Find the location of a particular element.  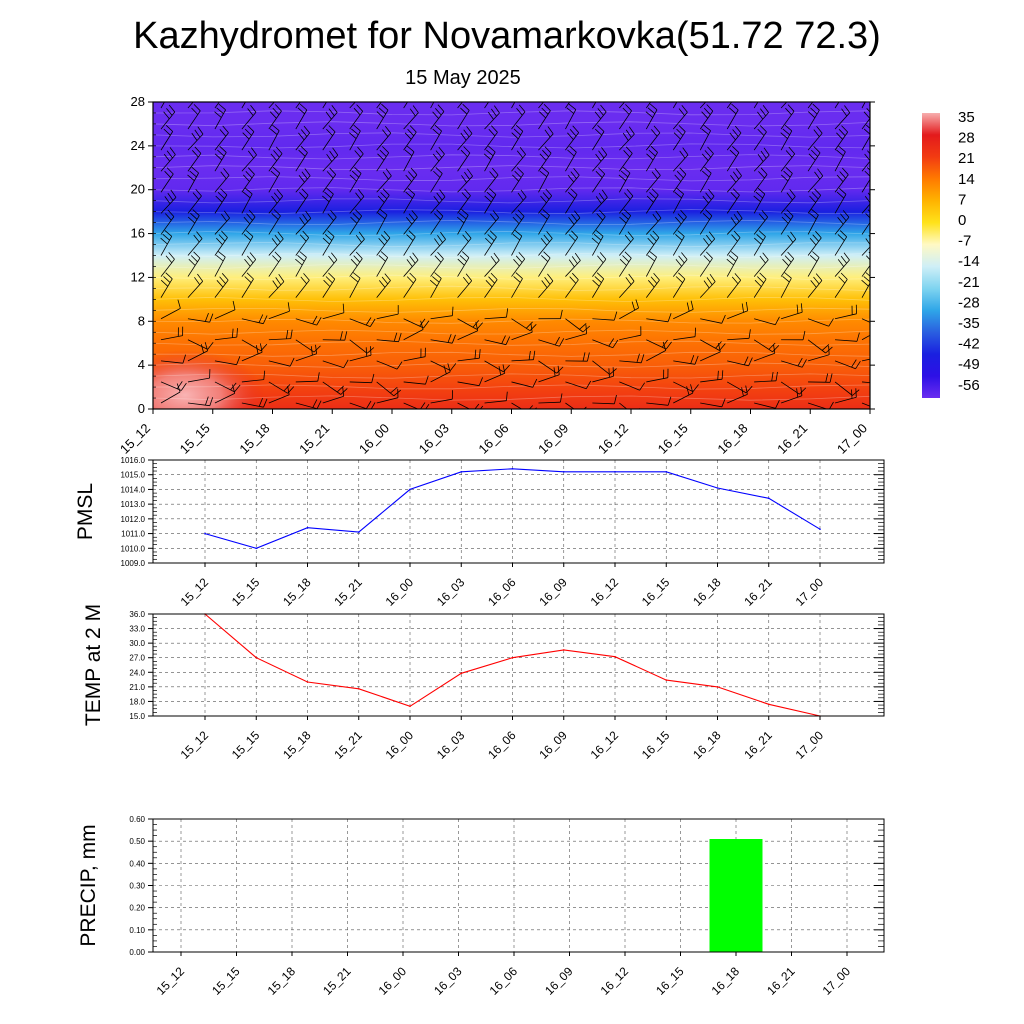

heatmap-y-tick-label: 12 is located at coordinates (138, 276).